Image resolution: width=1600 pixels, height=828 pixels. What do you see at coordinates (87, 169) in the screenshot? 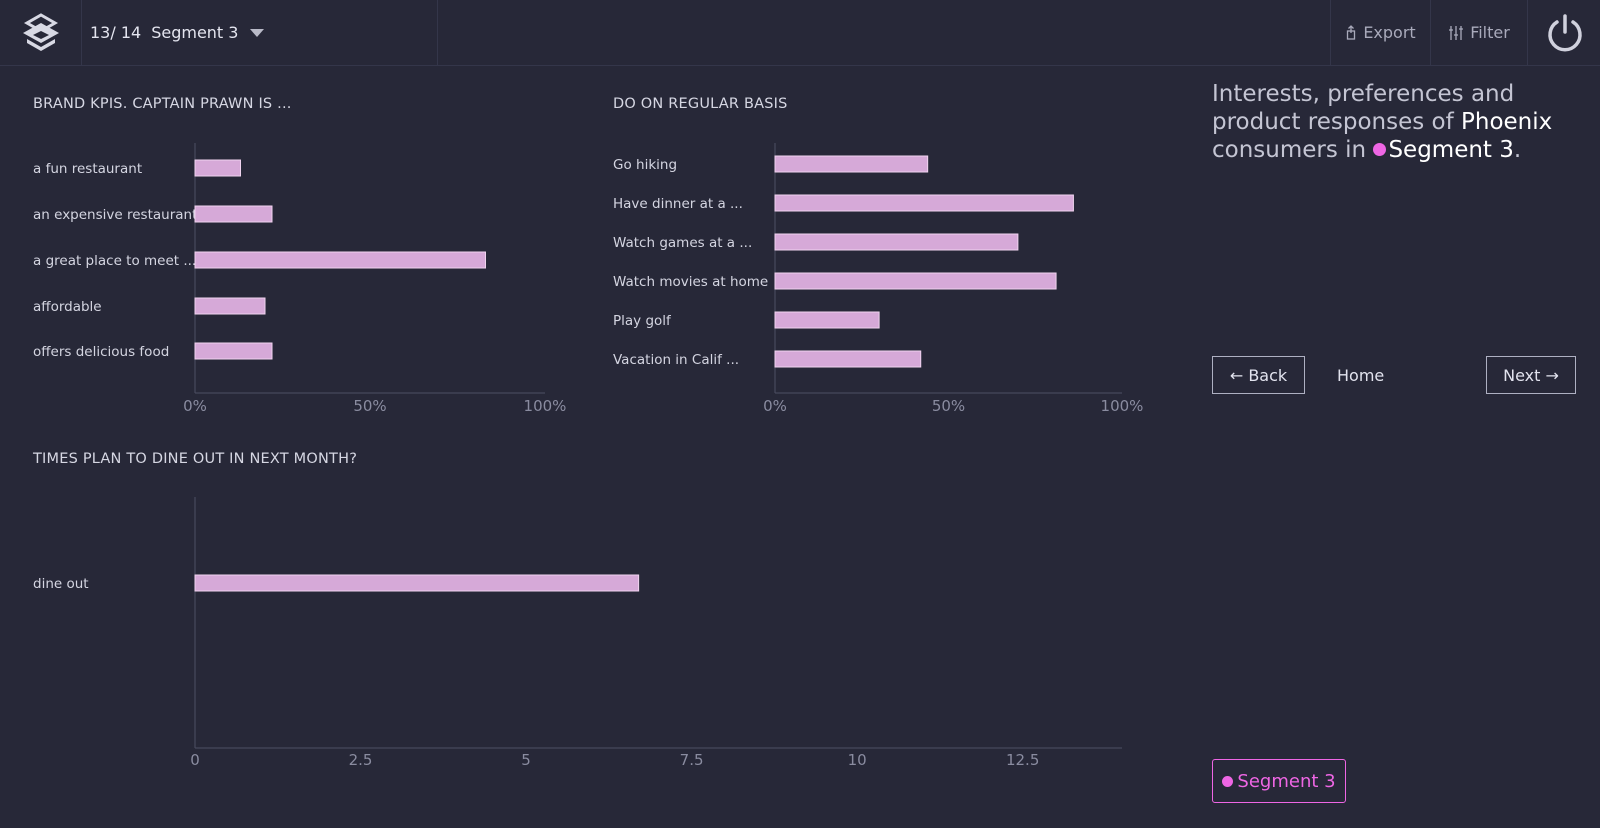
I see `chart-0-category-label: a fun restaurant` at bounding box center [87, 169].